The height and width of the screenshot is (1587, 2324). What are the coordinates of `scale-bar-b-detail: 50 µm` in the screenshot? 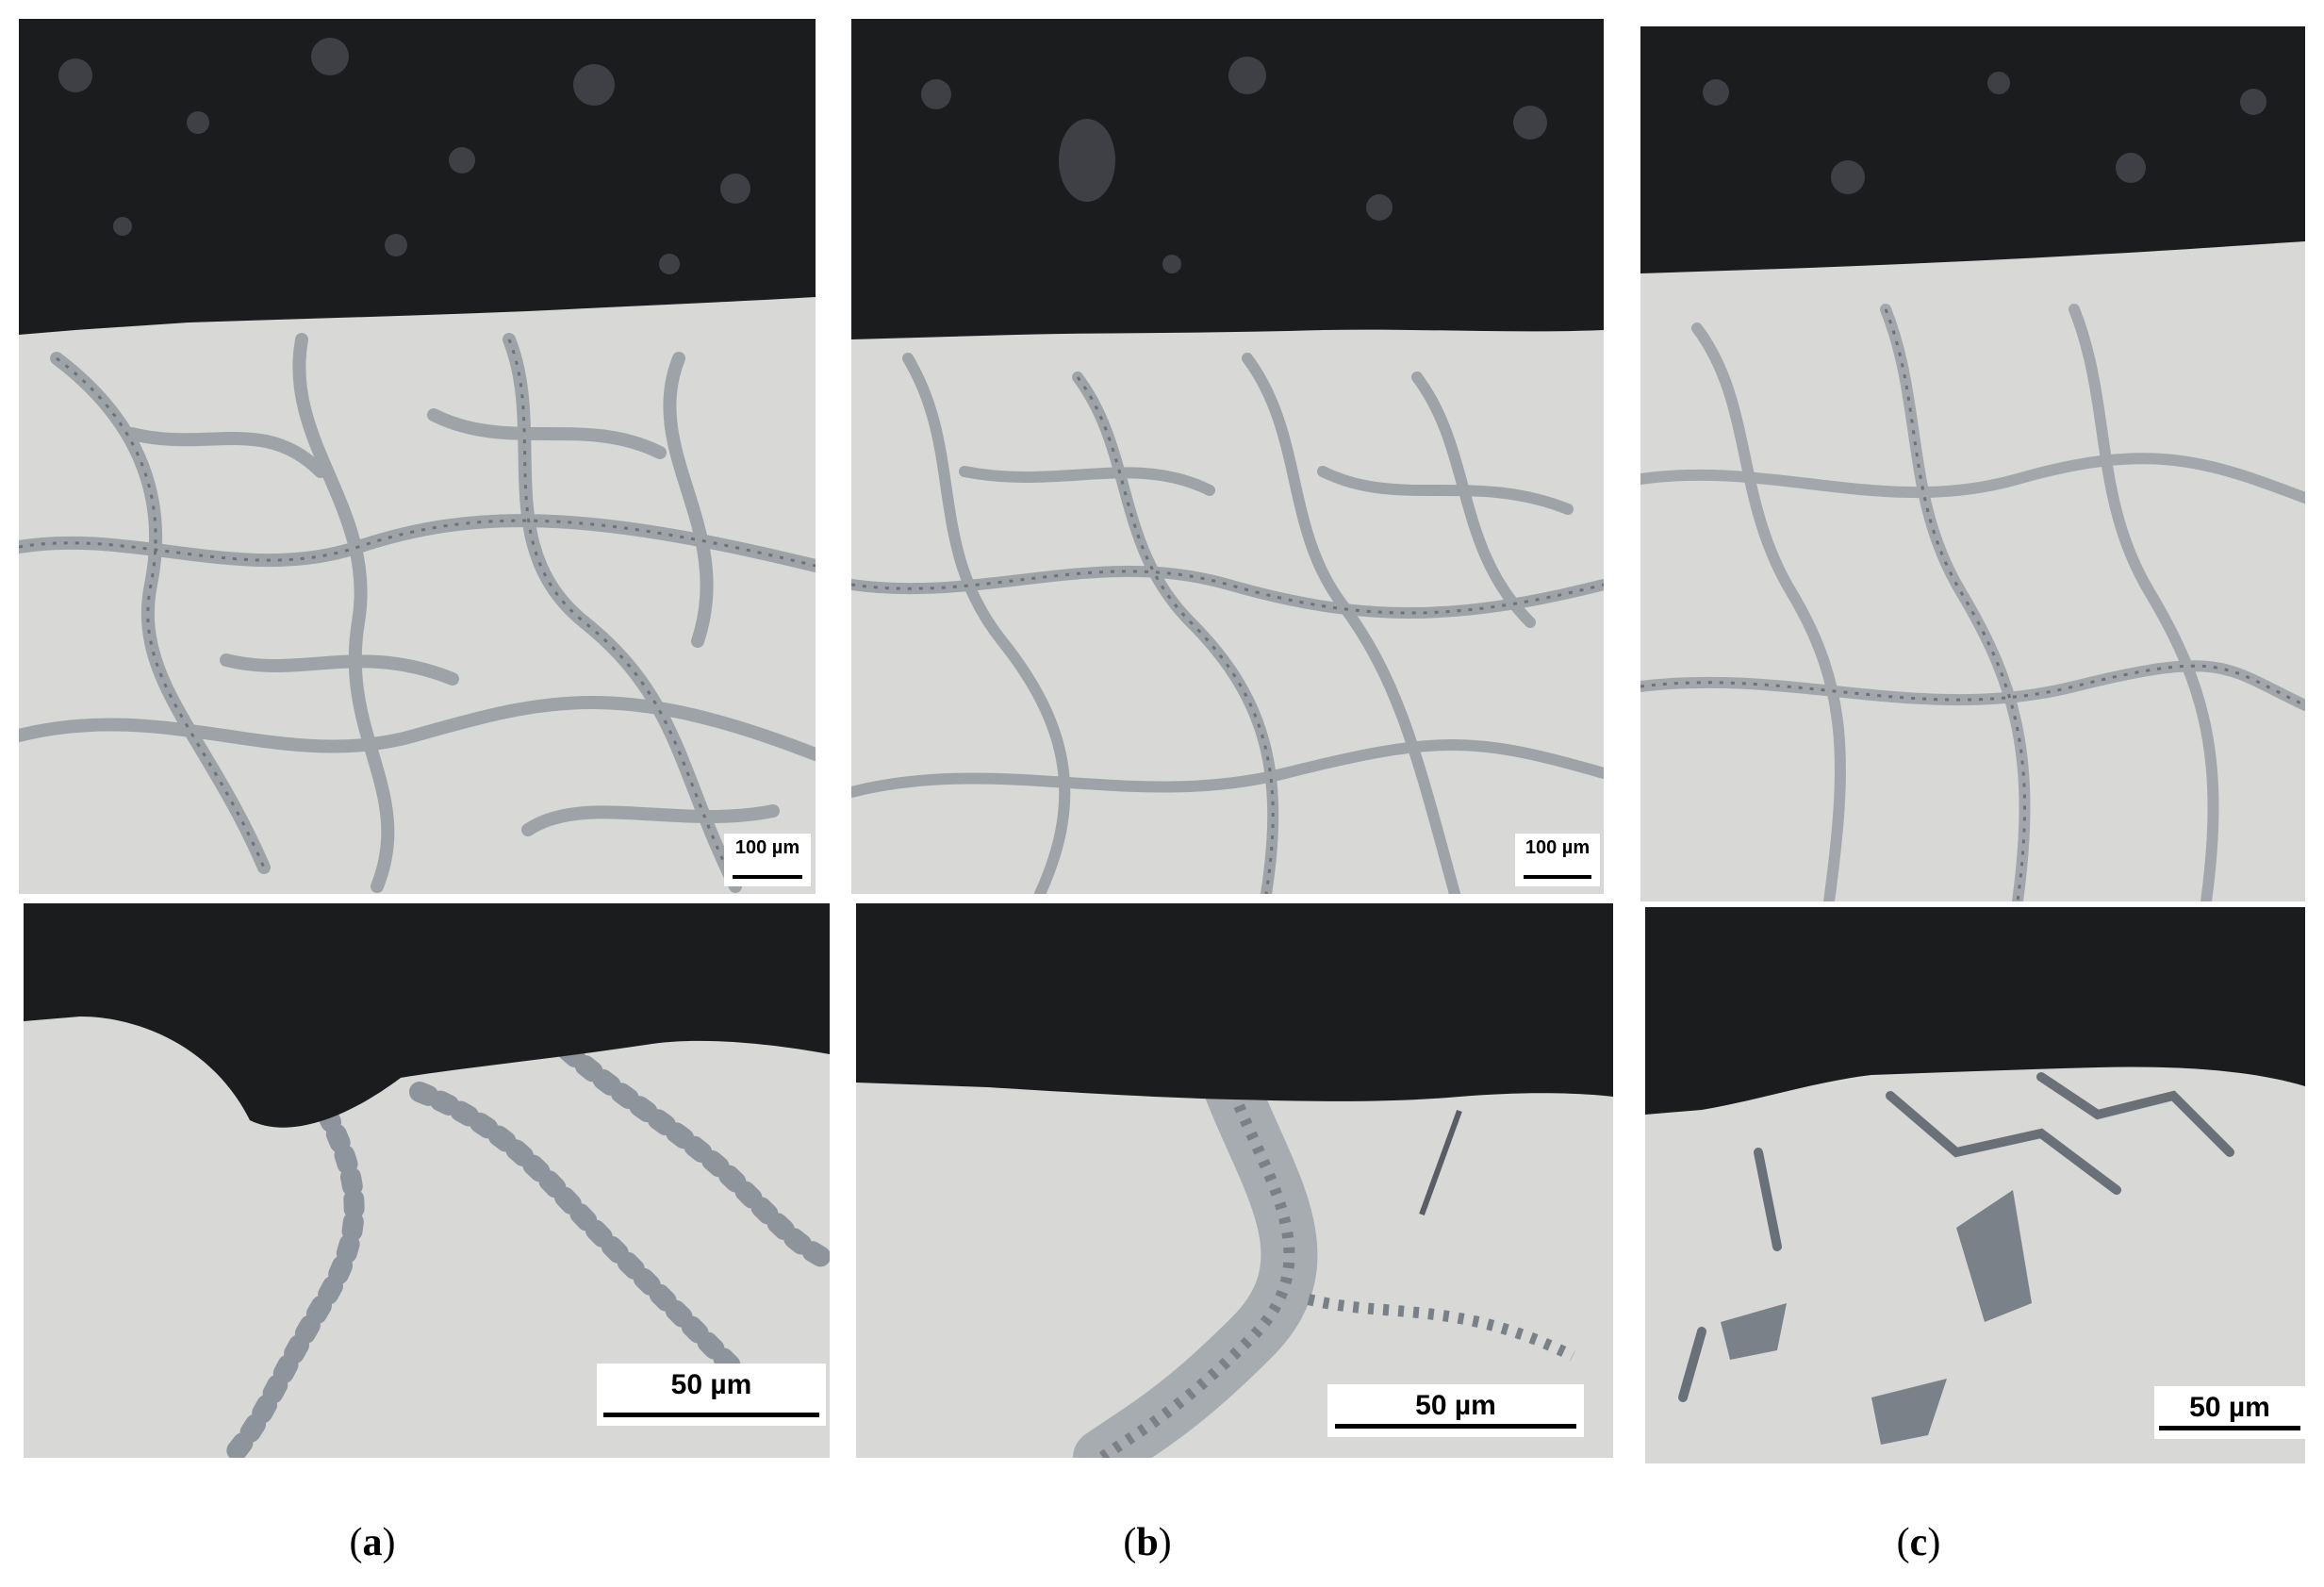 It's located at (1456, 1410).